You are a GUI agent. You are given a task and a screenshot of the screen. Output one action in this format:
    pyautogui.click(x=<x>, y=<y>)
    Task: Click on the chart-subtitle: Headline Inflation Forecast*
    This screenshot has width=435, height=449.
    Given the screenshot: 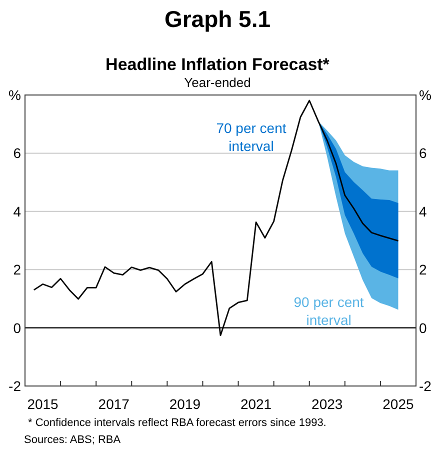 What is the action you would take?
    pyautogui.click(x=218, y=64)
    